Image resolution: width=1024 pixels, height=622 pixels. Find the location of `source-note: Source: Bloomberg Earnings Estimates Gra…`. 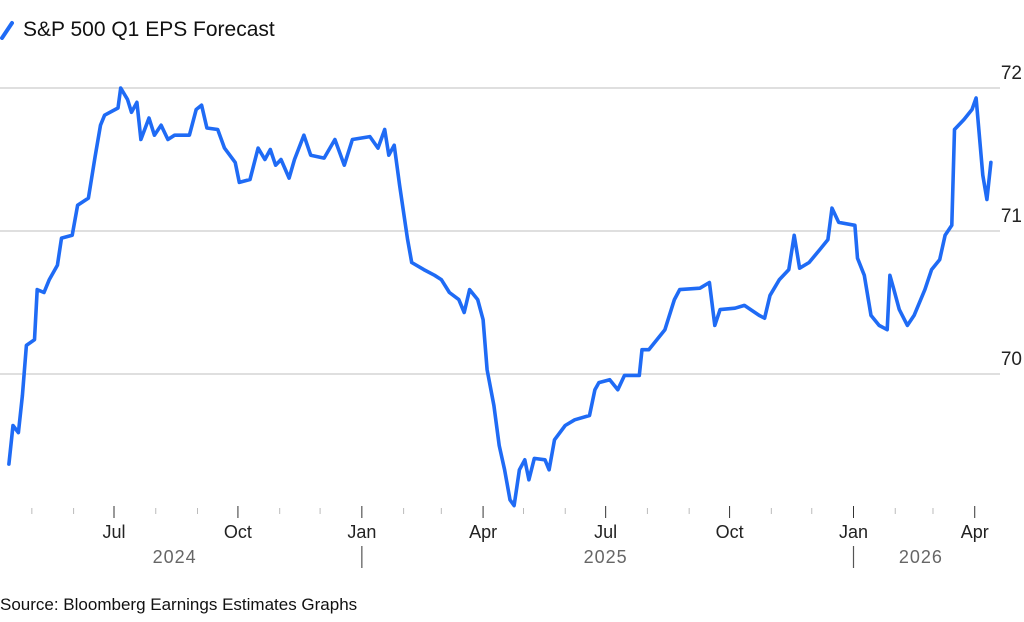

source-note: Source: Bloomberg Earnings Estimates Gra… is located at coordinates (179, 604).